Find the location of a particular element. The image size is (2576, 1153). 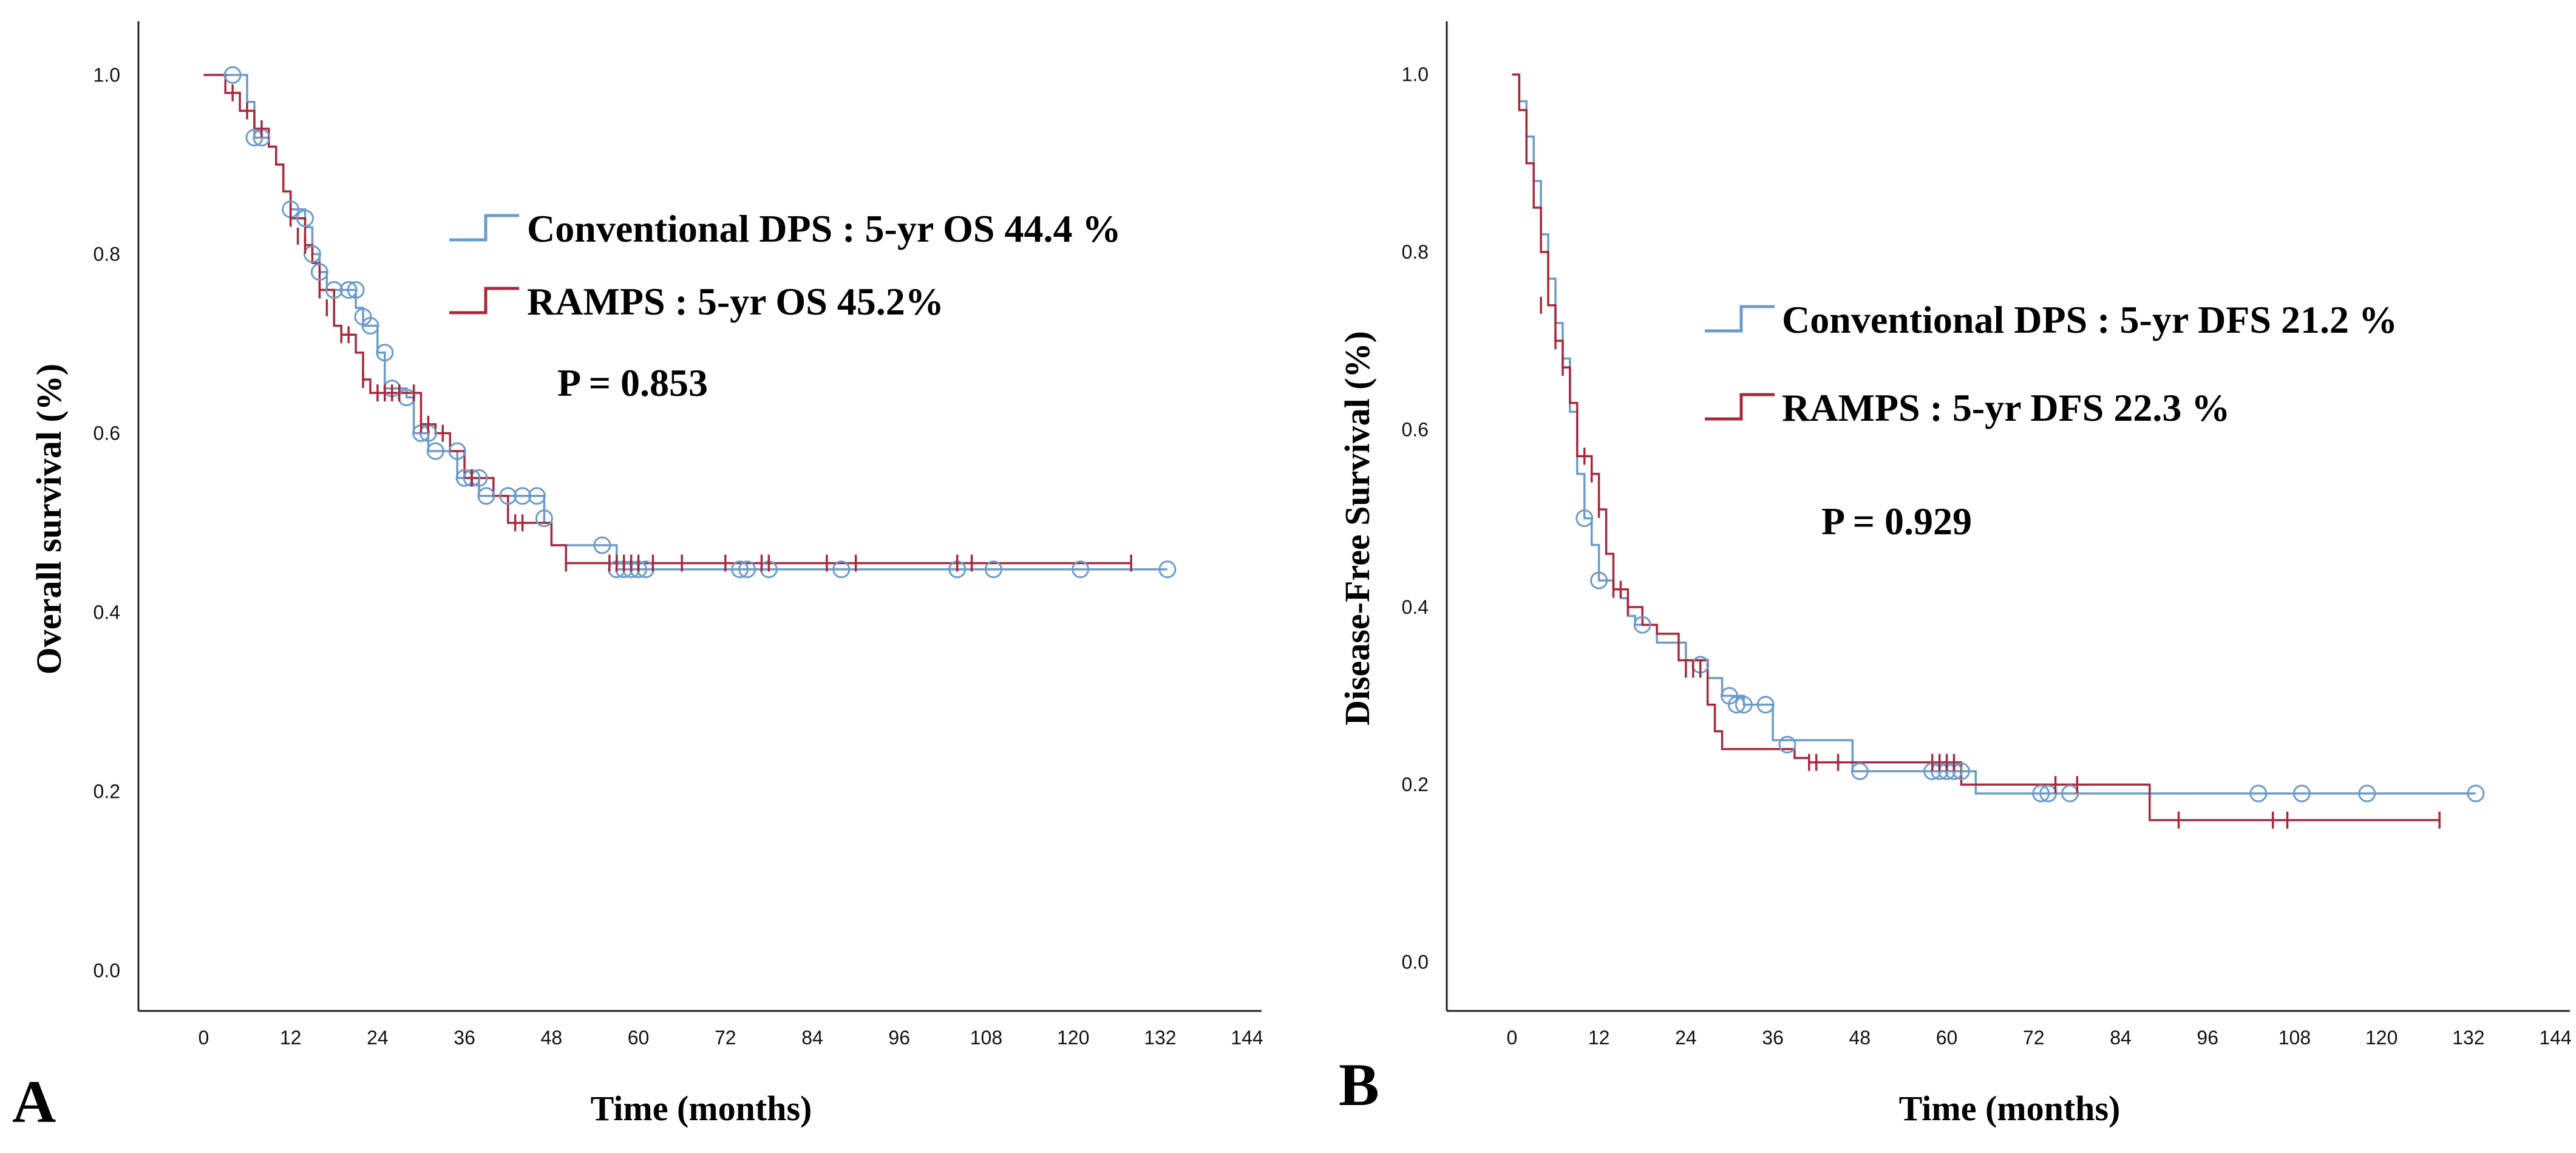

panel-a-label: A is located at coordinates (34, 1101).